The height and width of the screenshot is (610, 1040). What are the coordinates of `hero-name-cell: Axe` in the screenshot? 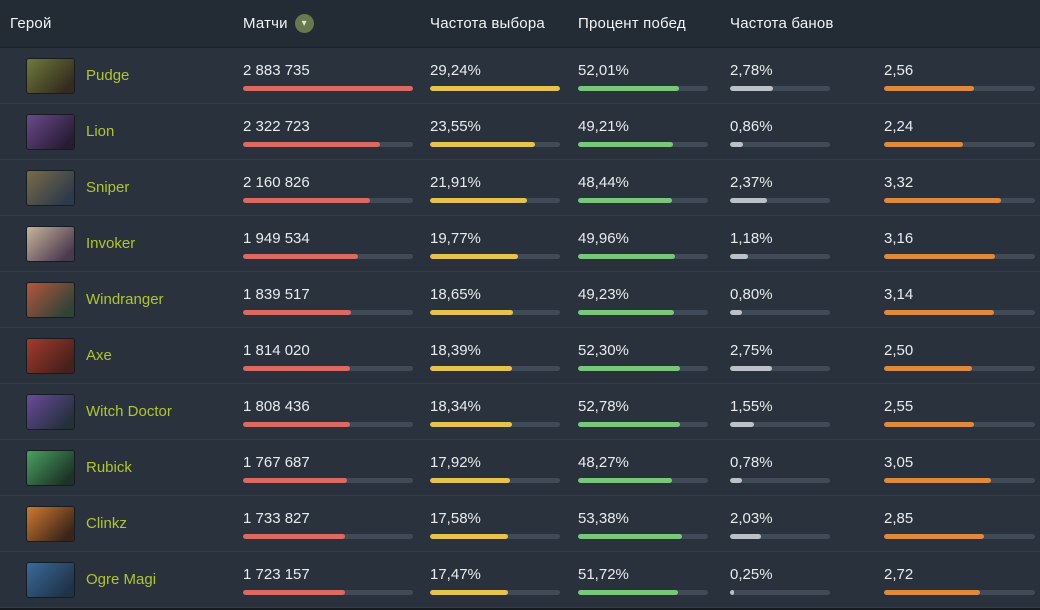 It's located at (164, 356).